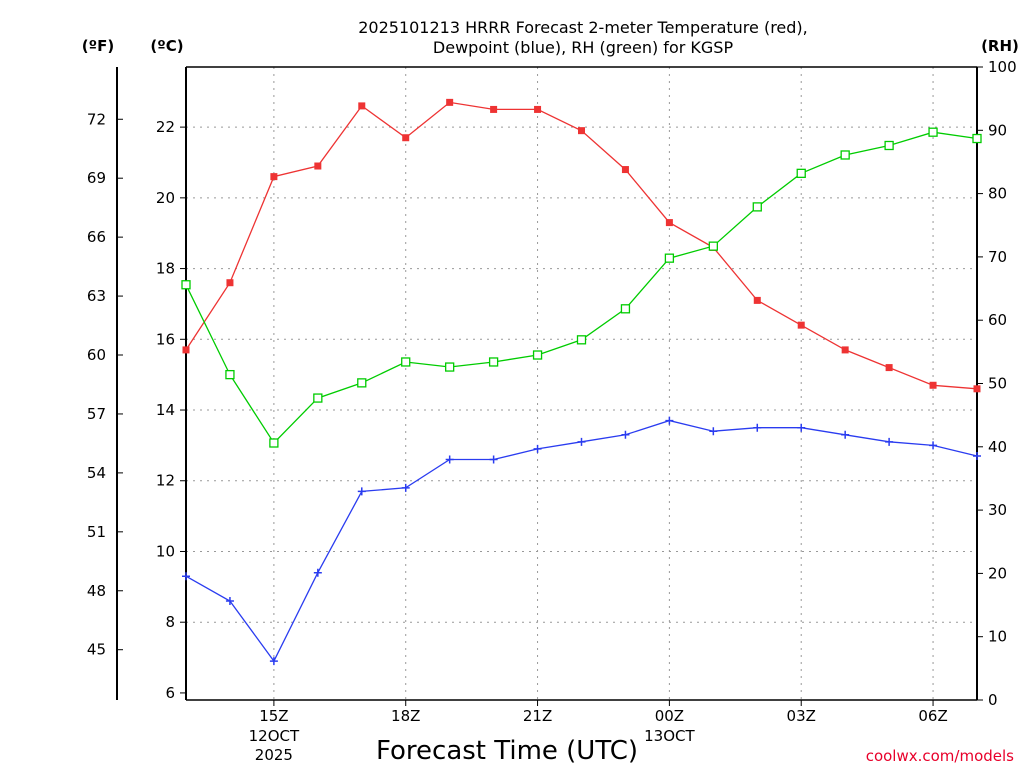 Image resolution: width=1024 pixels, height=768 pixels. Describe the element at coordinates (537, 716) in the screenshot. I see `x-tick-label: 21Z` at that location.